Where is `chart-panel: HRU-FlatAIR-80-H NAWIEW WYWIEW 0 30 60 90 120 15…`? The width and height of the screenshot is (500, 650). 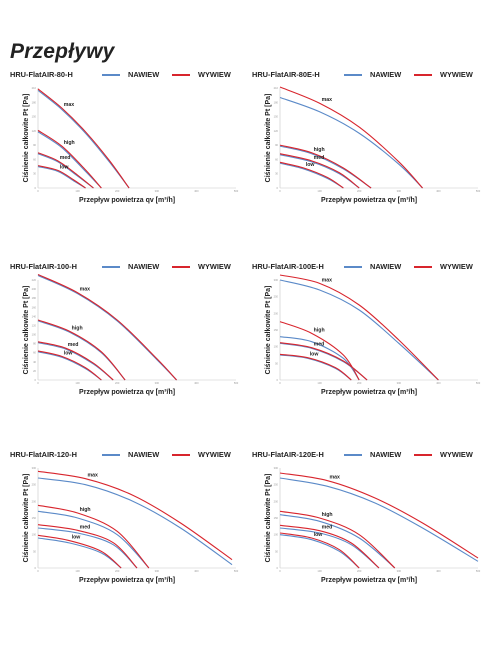 chart-panel: HRU-FlatAIR-80-H NAWIEW WYWIEW 0 30 60 90 120 15… is located at coordinates (127, 150).